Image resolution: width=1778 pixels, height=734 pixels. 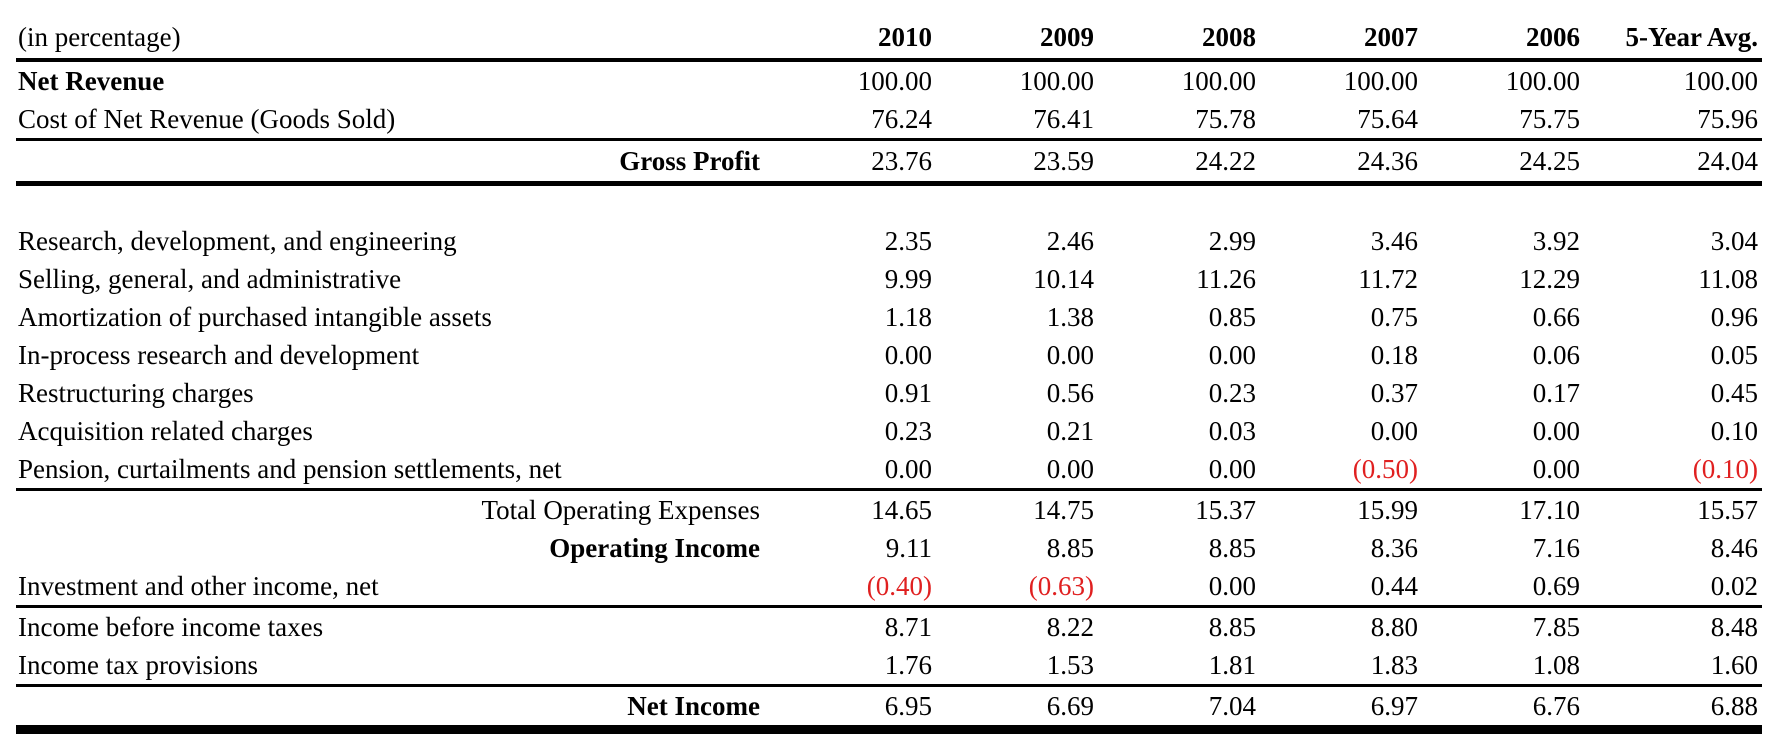 I want to click on cell-value: 2.46, so click(x=1070, y=240).